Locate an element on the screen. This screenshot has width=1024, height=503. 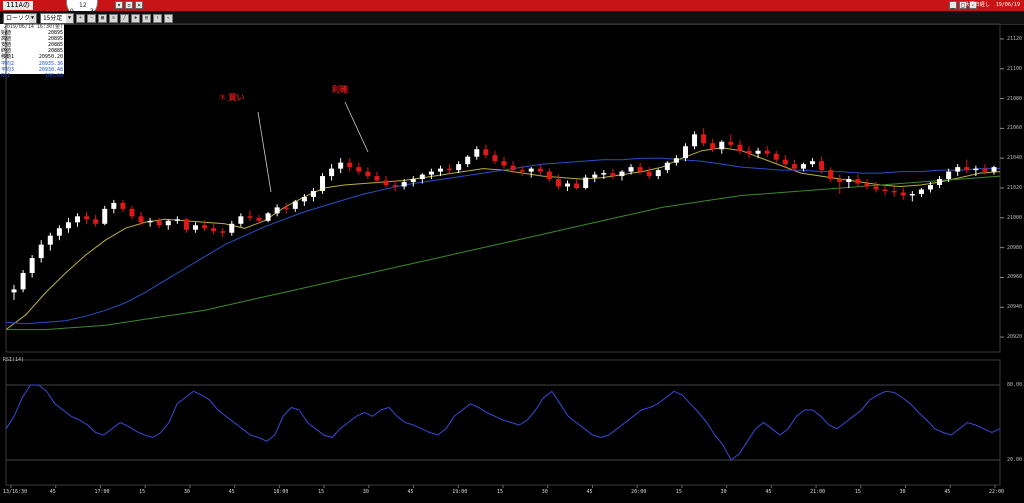
profit-annotation: 利確 is located at coordinates (340, 89).